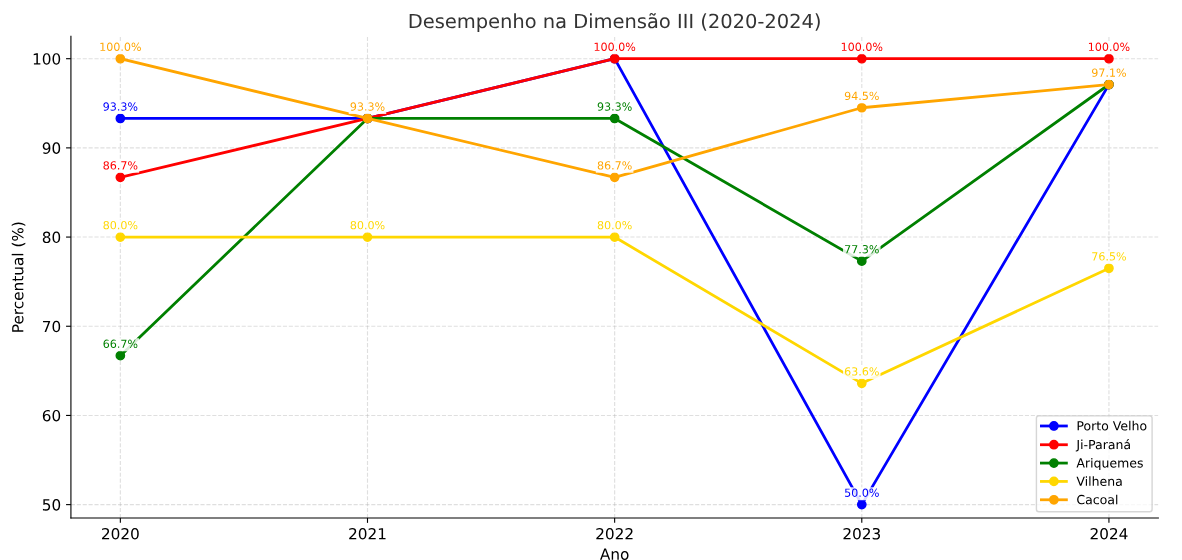 The width and height of the screenshot is (1182, 560). I want to click on data-label: 97.1%, so click(1108, 72).